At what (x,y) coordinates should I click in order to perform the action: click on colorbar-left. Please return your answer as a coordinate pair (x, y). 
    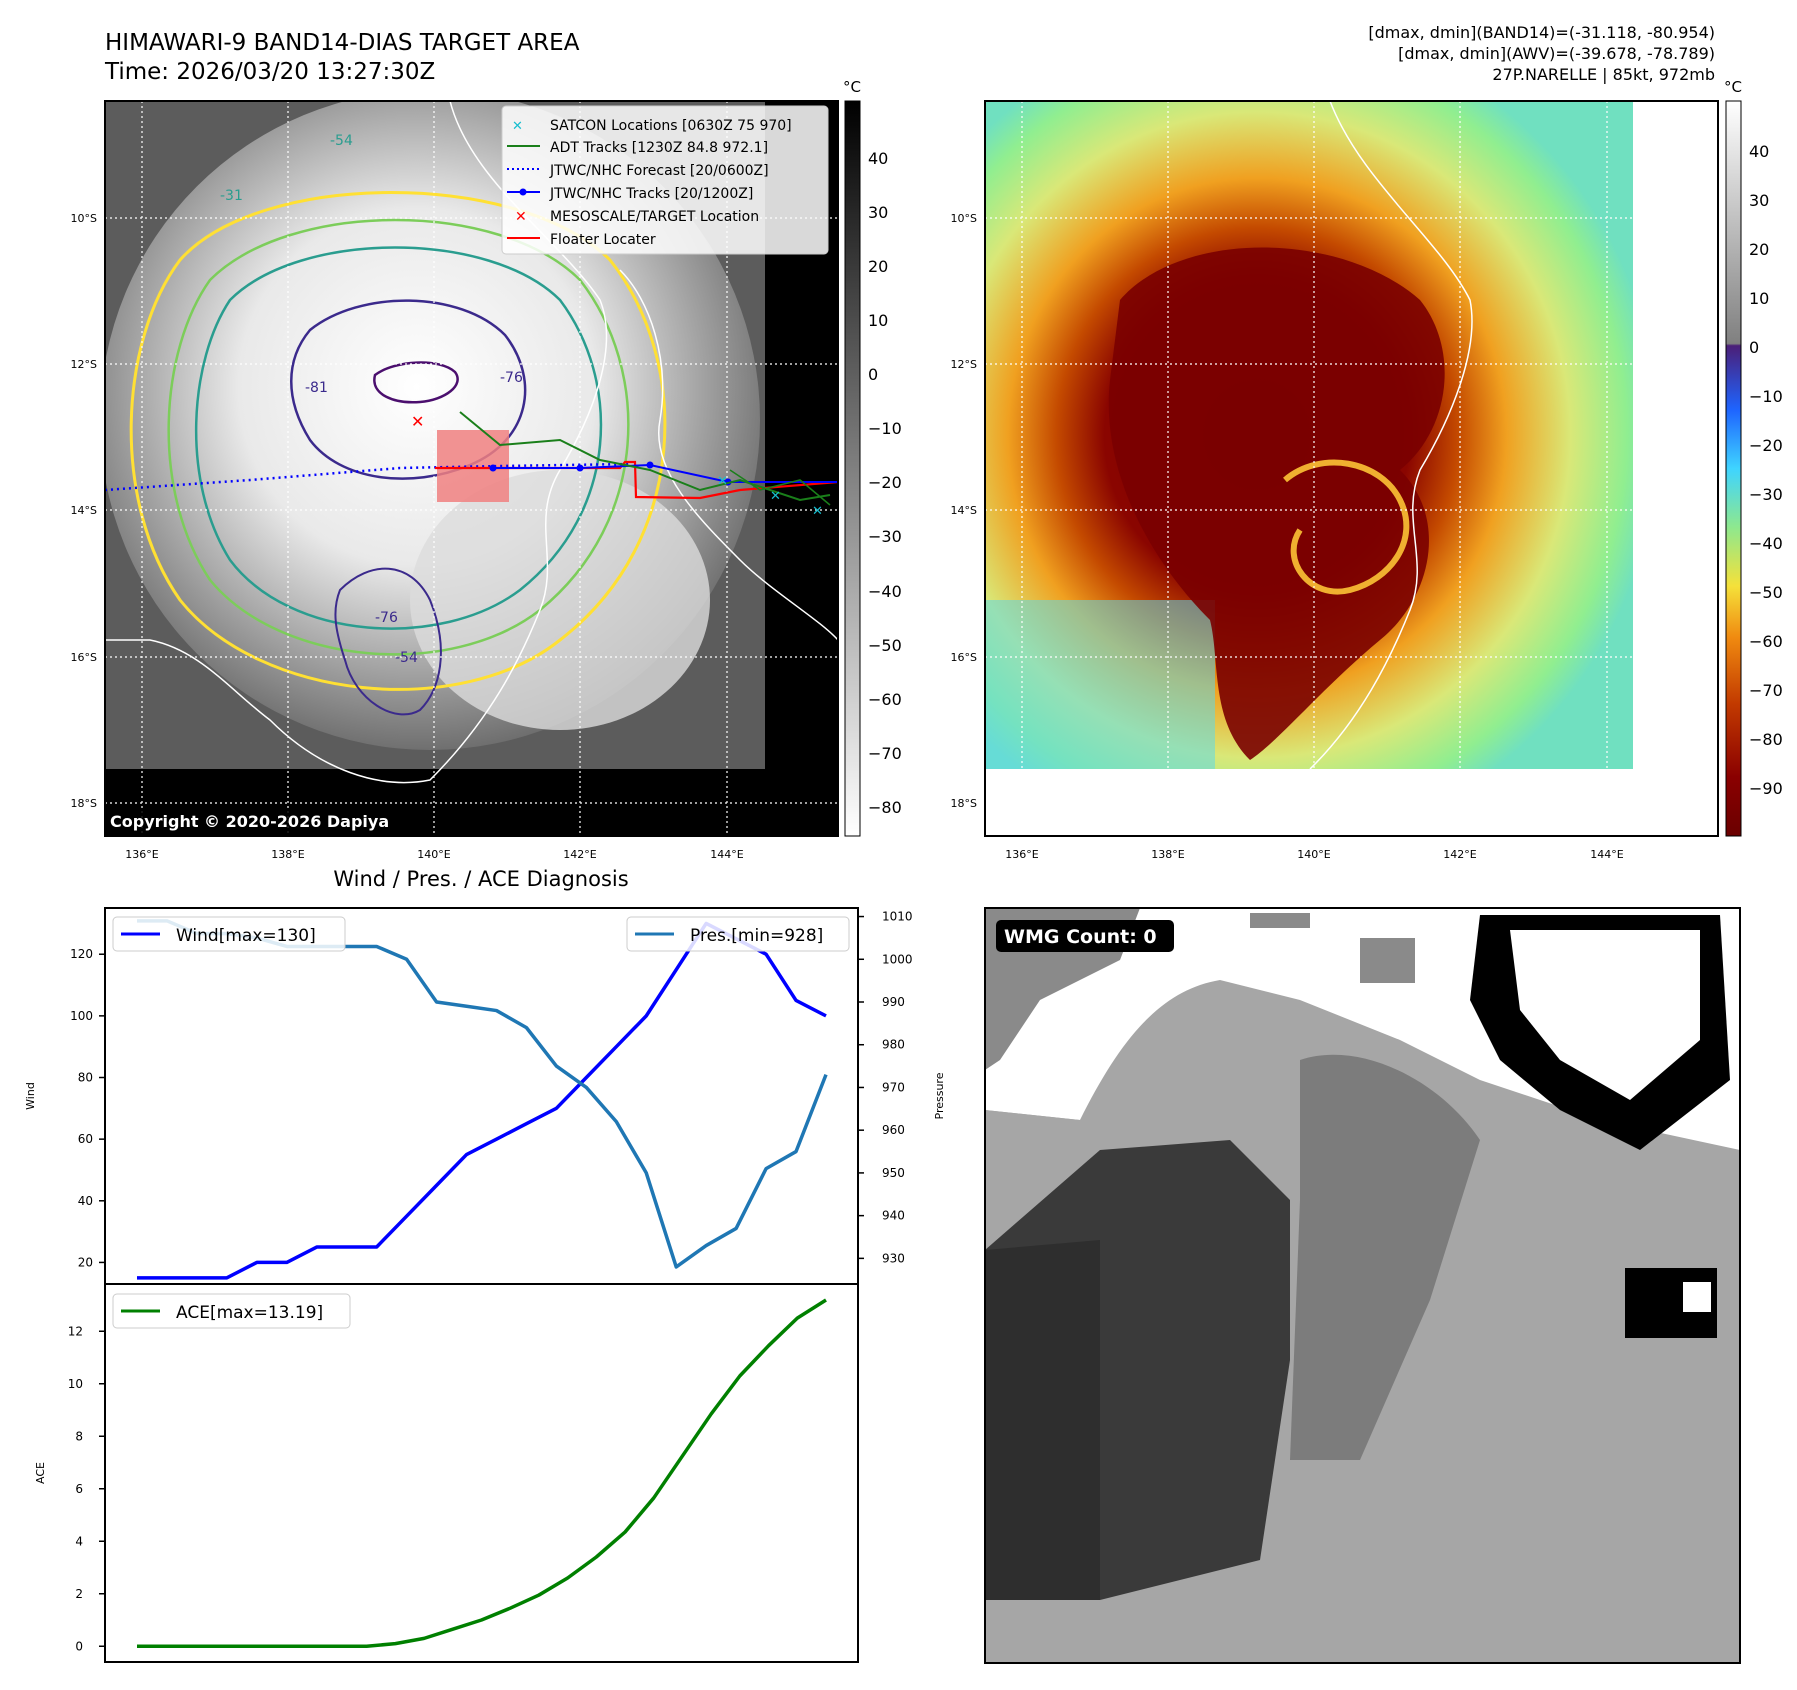
    Looking at the image, I should click on (852, 468).